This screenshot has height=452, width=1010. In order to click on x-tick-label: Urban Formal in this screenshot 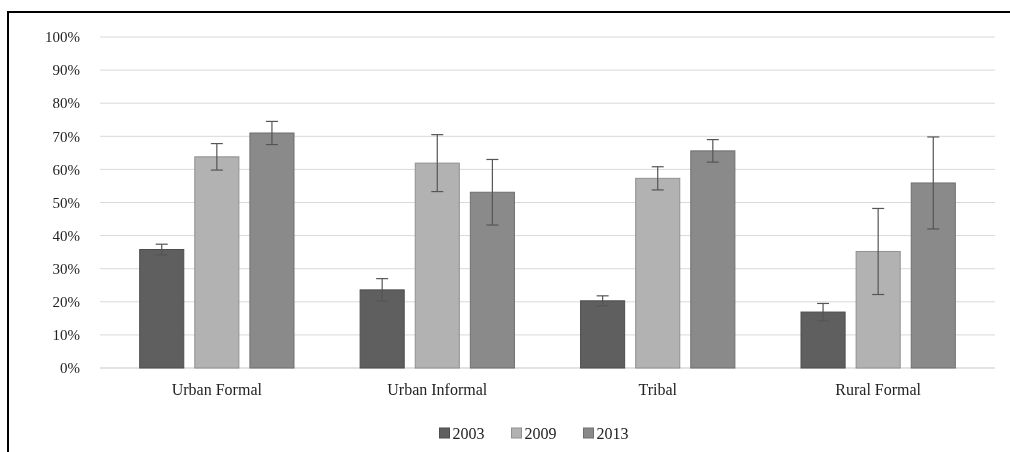, I will do `click(217, 389)`.